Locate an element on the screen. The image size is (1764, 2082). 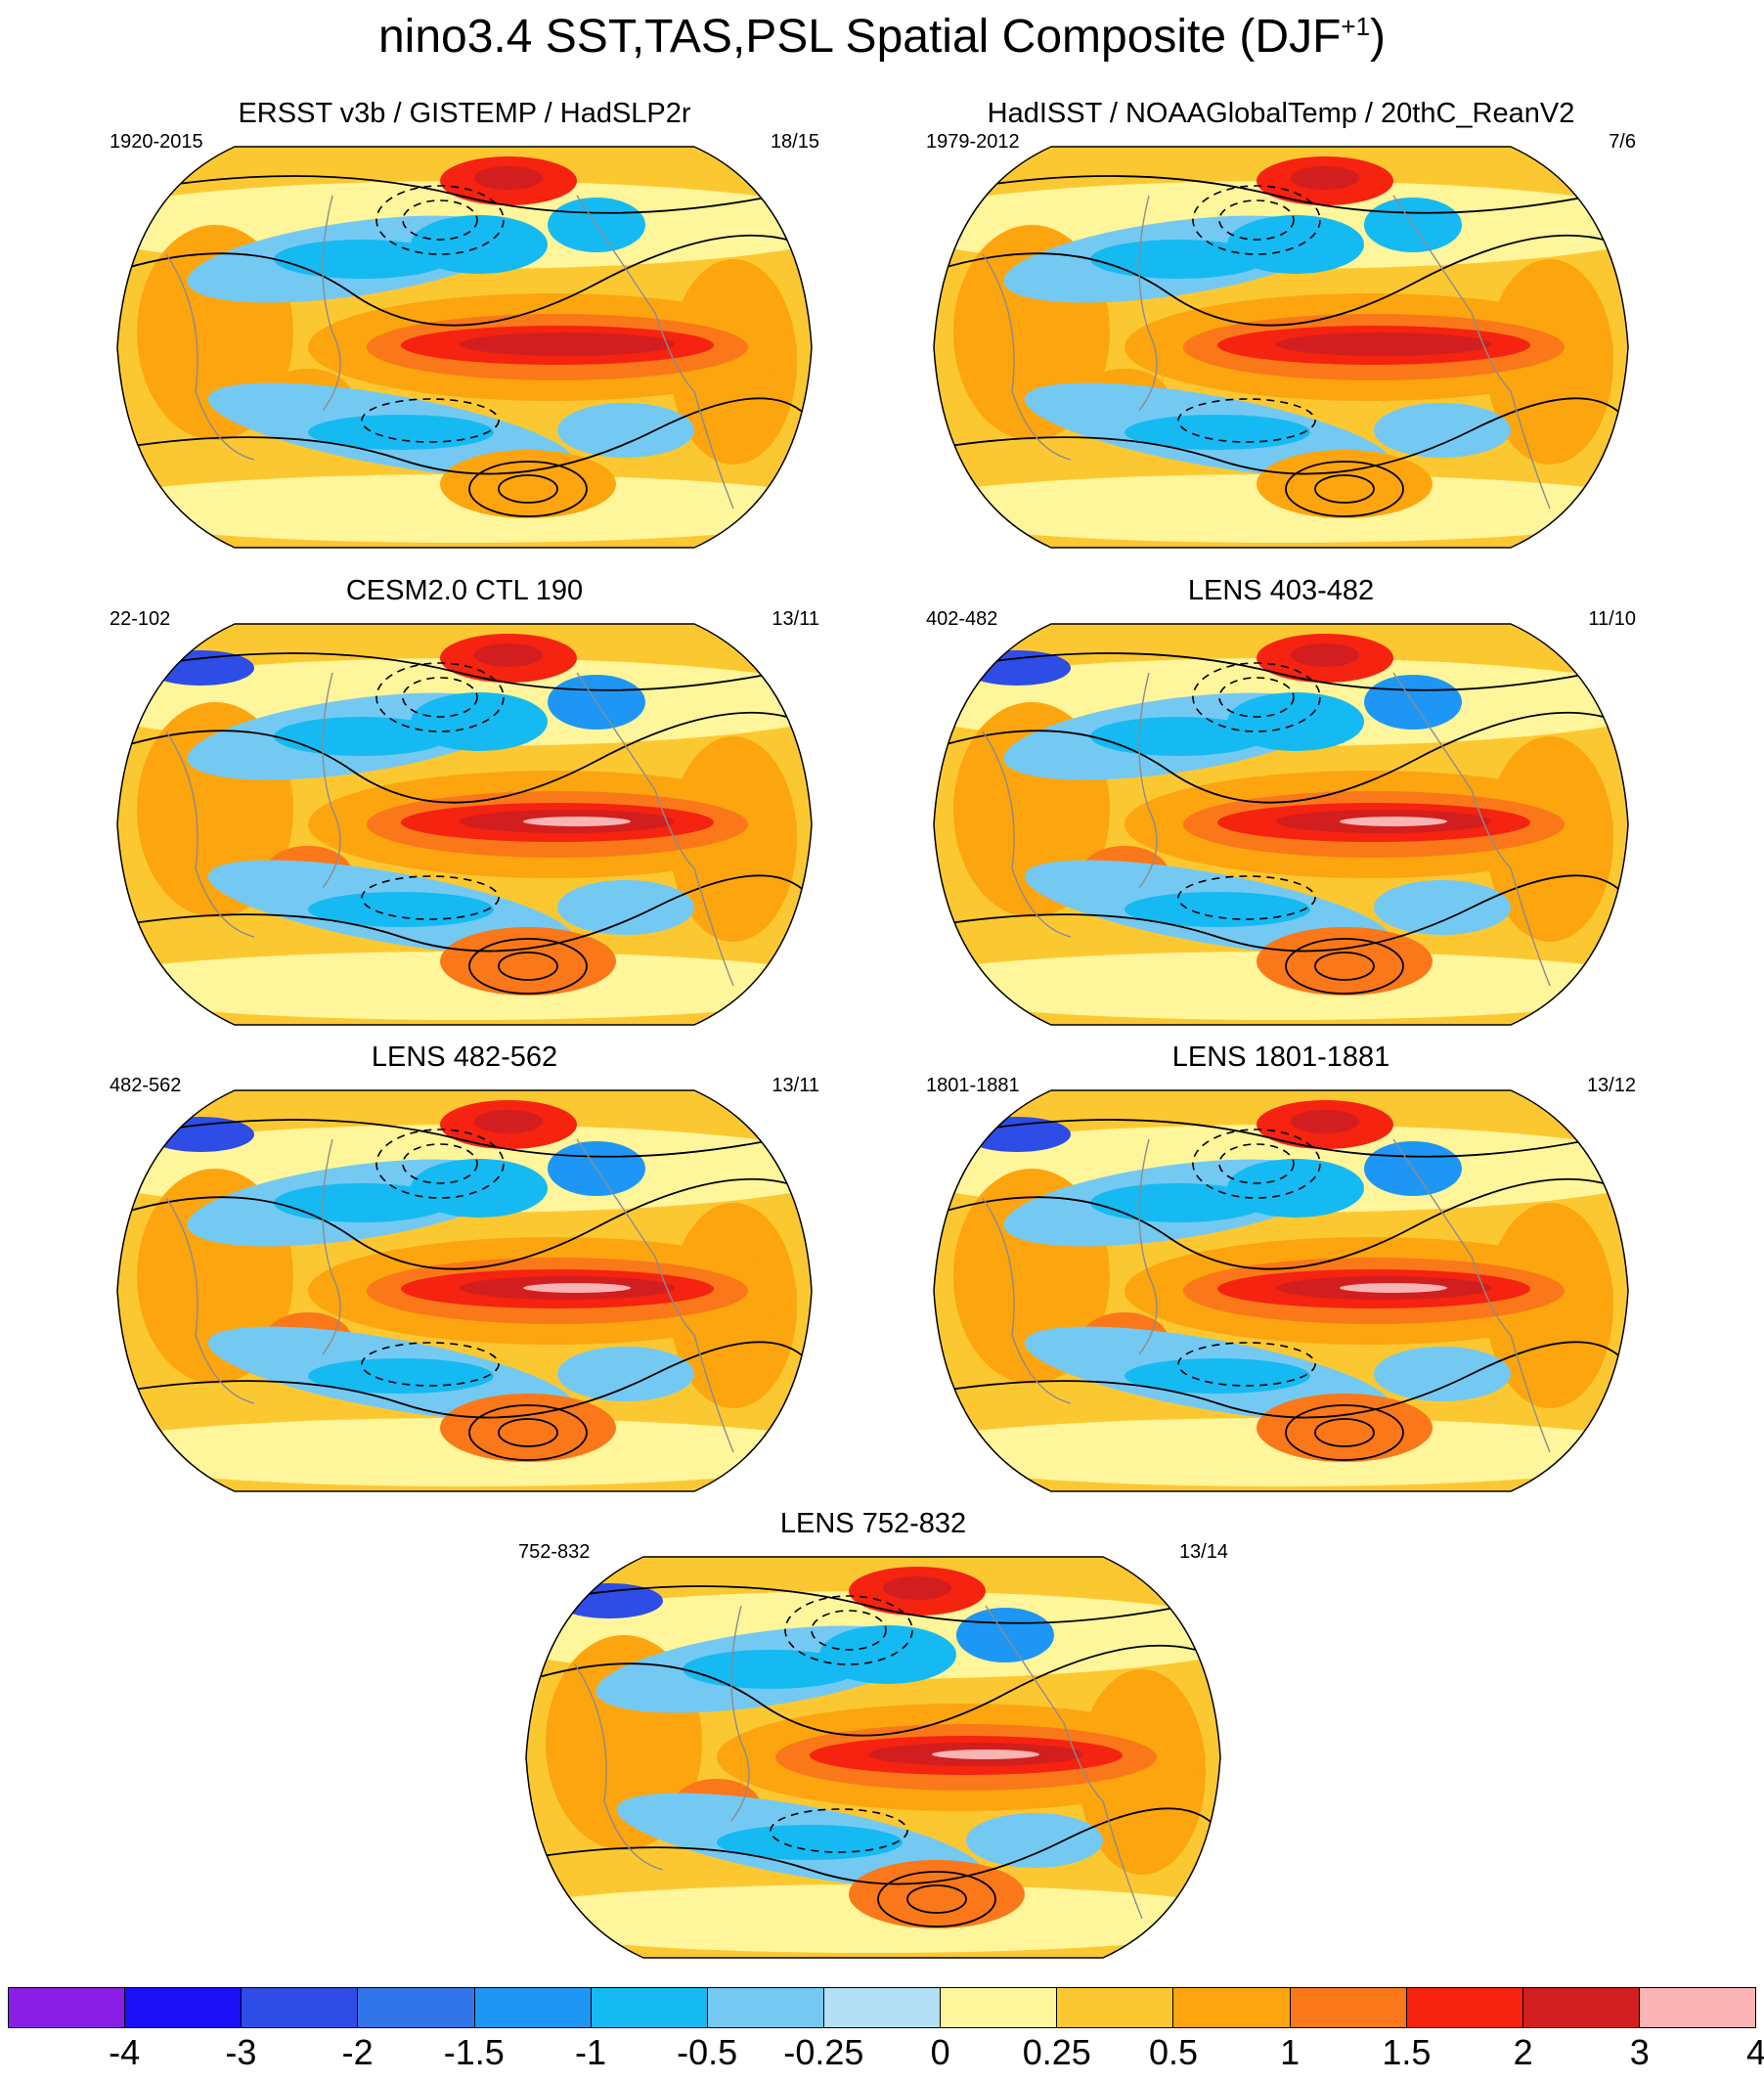
panel-count: 13/12 is located at coordinates (1611, 1085).